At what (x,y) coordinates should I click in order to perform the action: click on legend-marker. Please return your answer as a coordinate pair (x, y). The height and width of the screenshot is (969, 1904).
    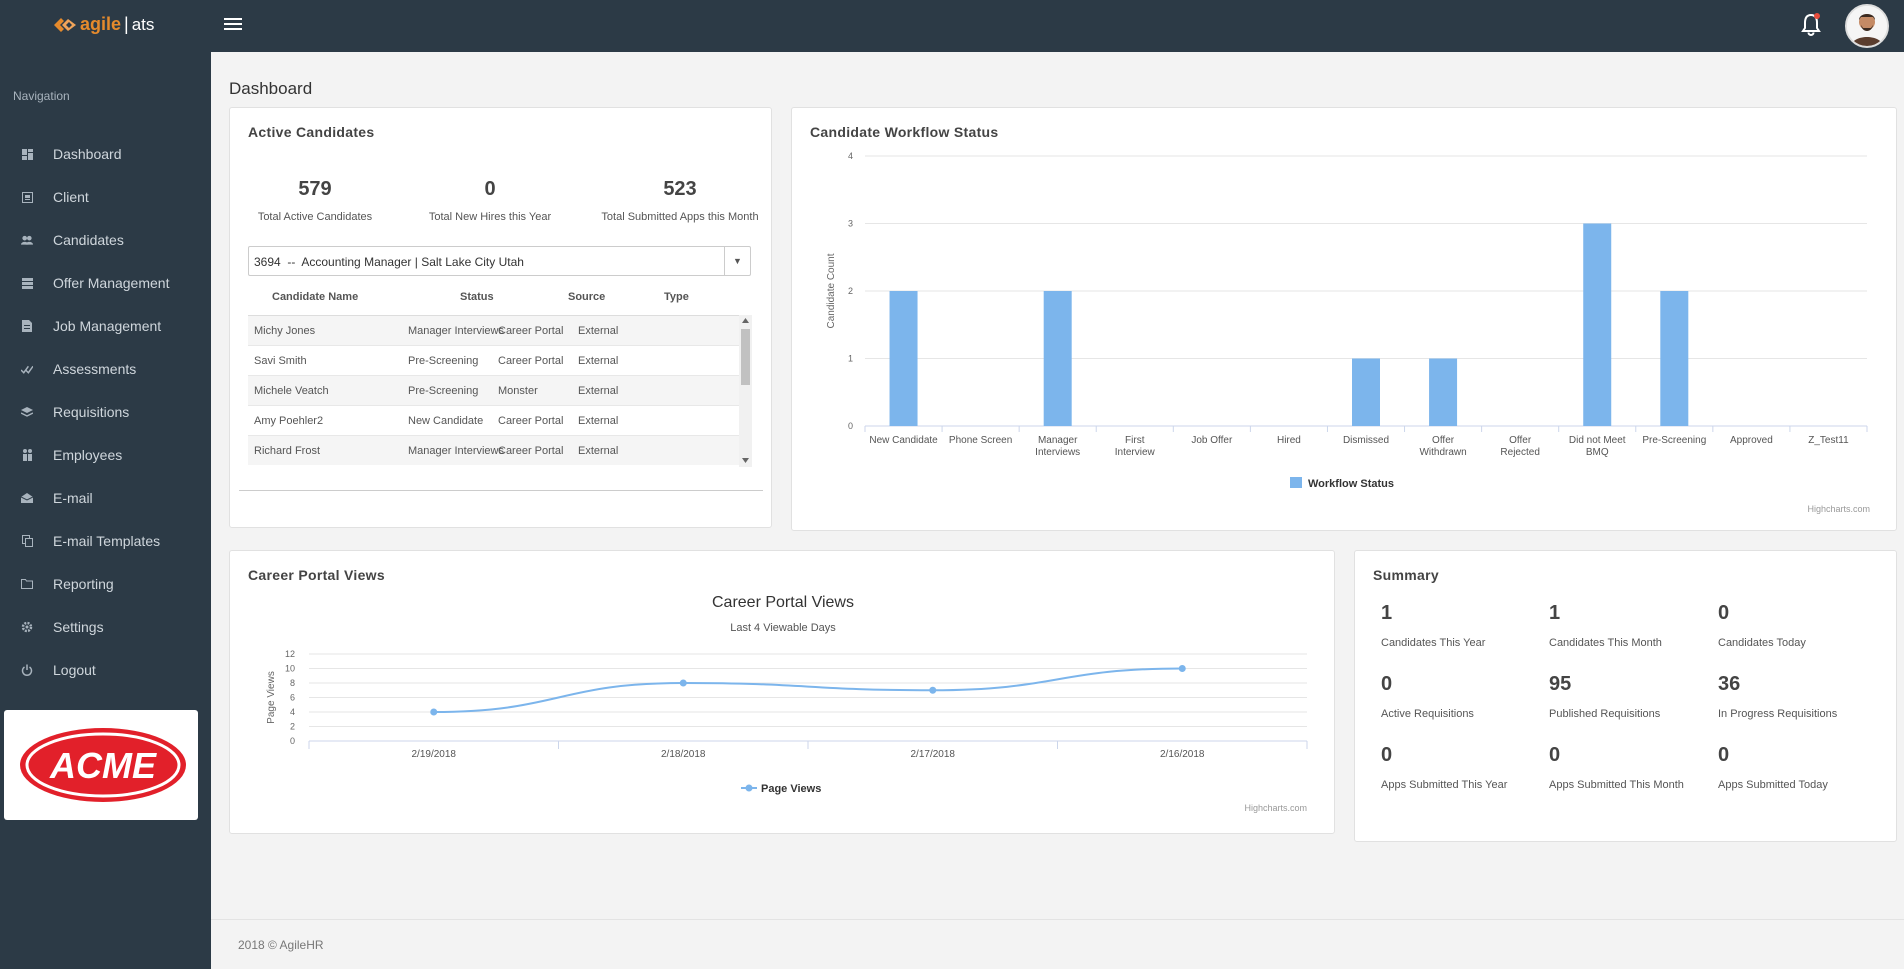
    Looking at the image, I should click on (749, 788).